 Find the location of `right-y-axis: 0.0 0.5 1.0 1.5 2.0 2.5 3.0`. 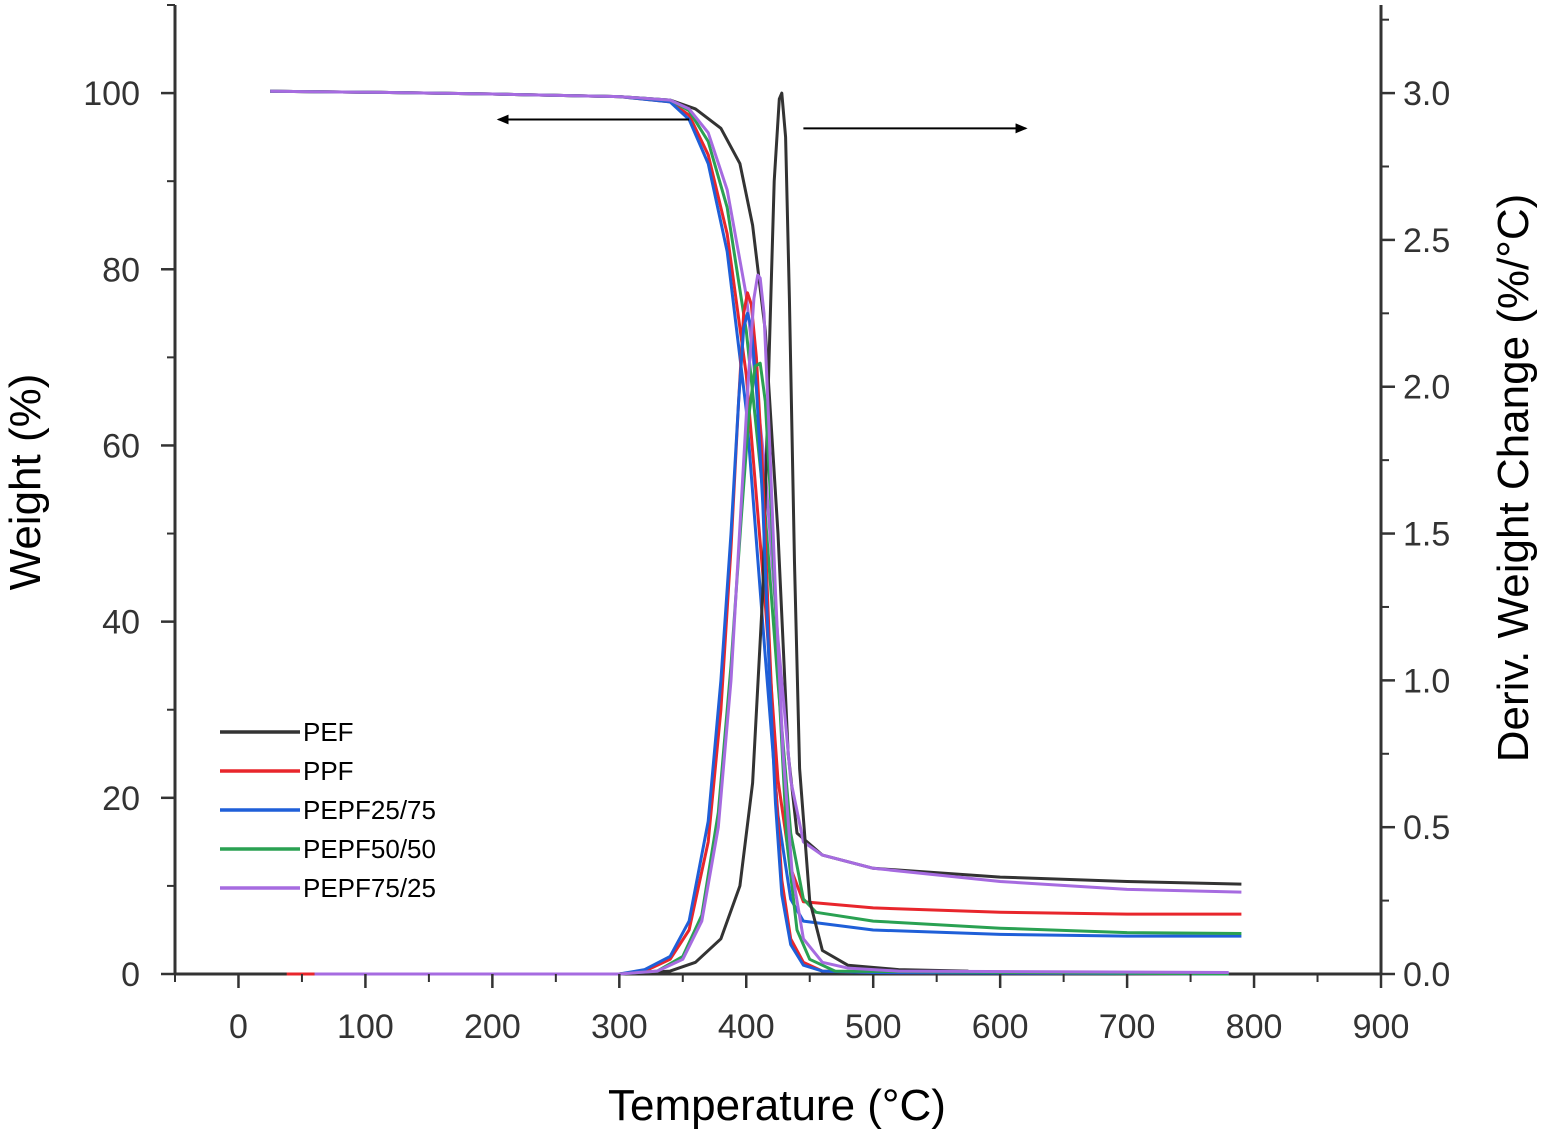

right-y-axis: 0.0 0.5 1.0 1.5 2.0 2.5 3.0 is located at coordinates (1415, 506).